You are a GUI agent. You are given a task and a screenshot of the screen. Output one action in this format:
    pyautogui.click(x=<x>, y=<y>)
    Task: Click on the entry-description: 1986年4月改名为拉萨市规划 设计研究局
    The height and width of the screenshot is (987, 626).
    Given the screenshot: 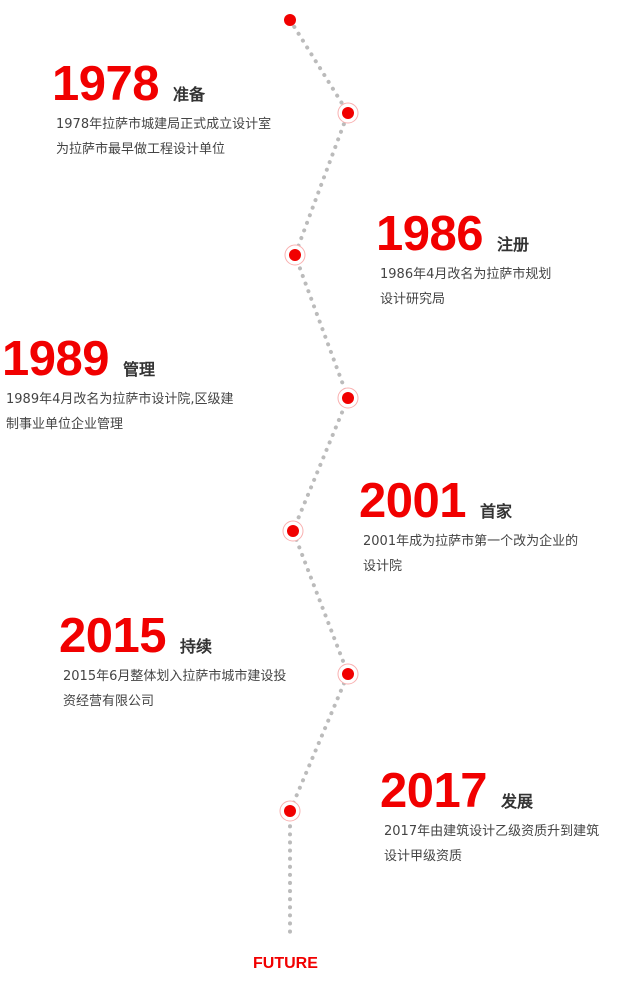 What is the action you would take?
    pyautogui.click(x=466, y=287)
    